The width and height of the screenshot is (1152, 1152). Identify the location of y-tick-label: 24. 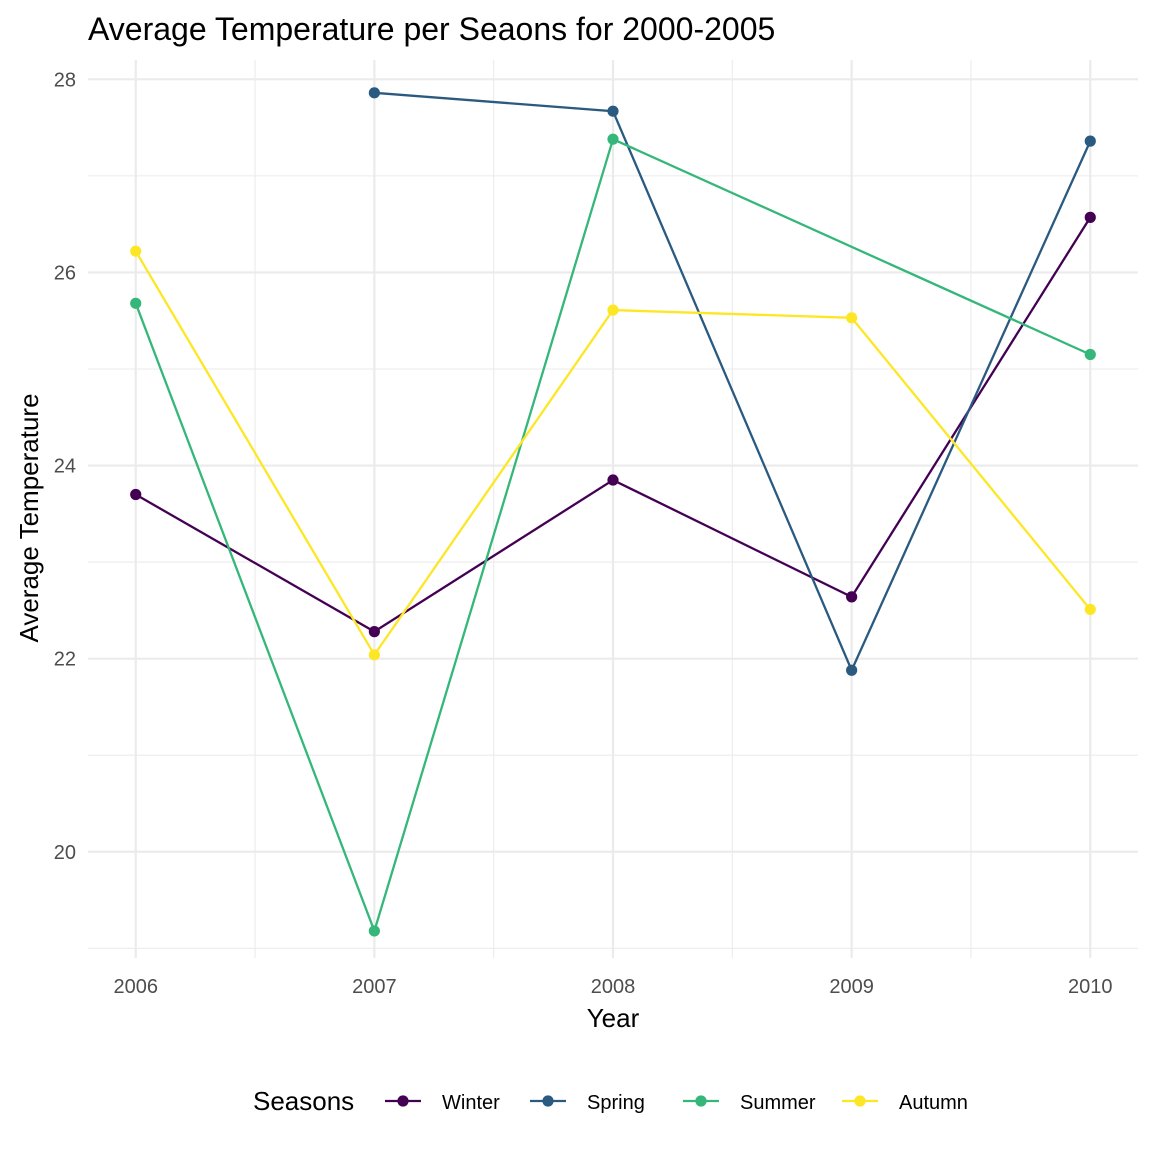
(65, 467).